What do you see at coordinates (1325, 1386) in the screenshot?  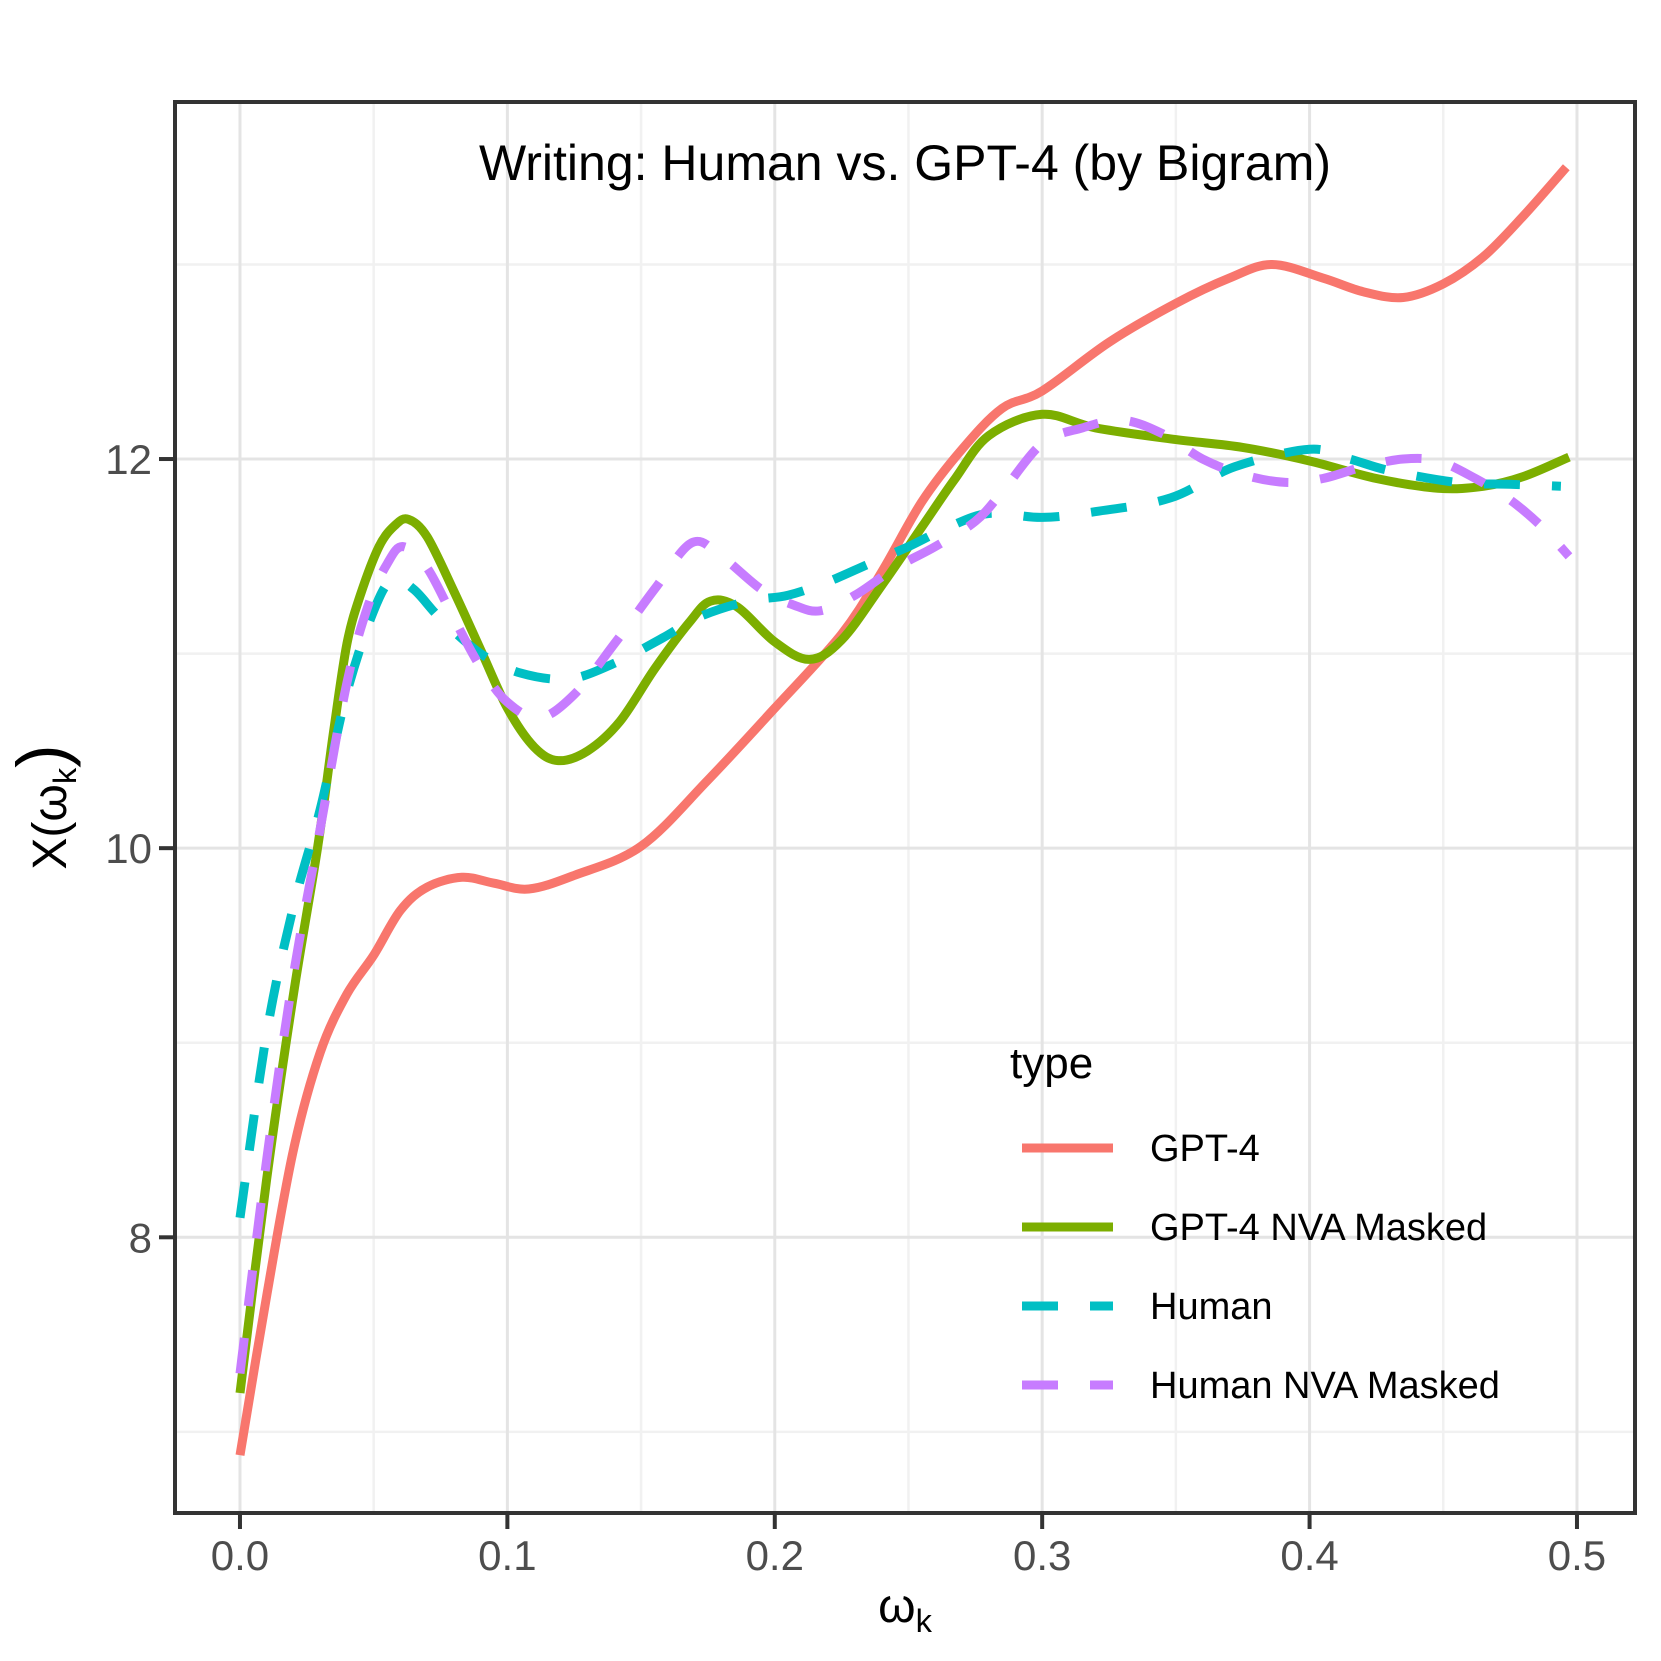 I see `legend-item-label: Human NVA Masked` at bounding box center [1325, 1386].